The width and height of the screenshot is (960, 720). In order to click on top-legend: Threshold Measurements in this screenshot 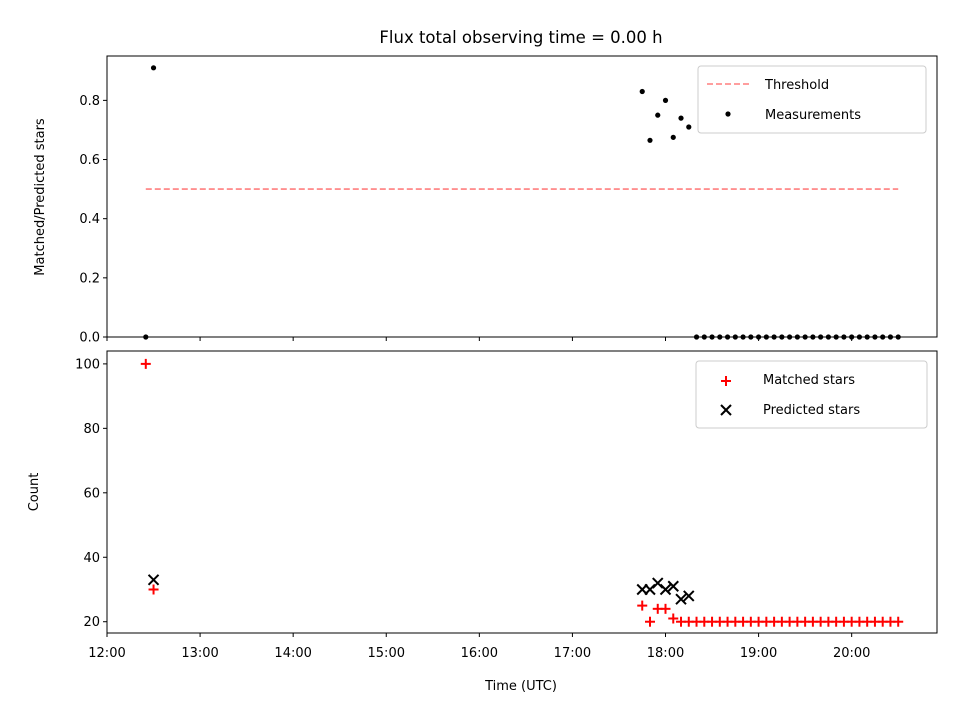, I will do `click(812, 99)`.